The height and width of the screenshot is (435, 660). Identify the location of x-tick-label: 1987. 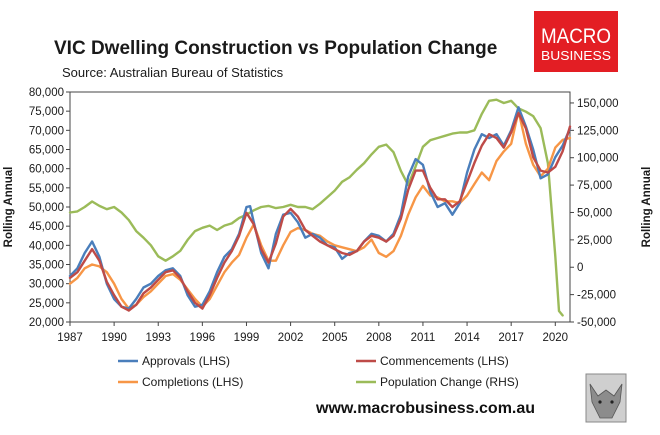
(70, 338).